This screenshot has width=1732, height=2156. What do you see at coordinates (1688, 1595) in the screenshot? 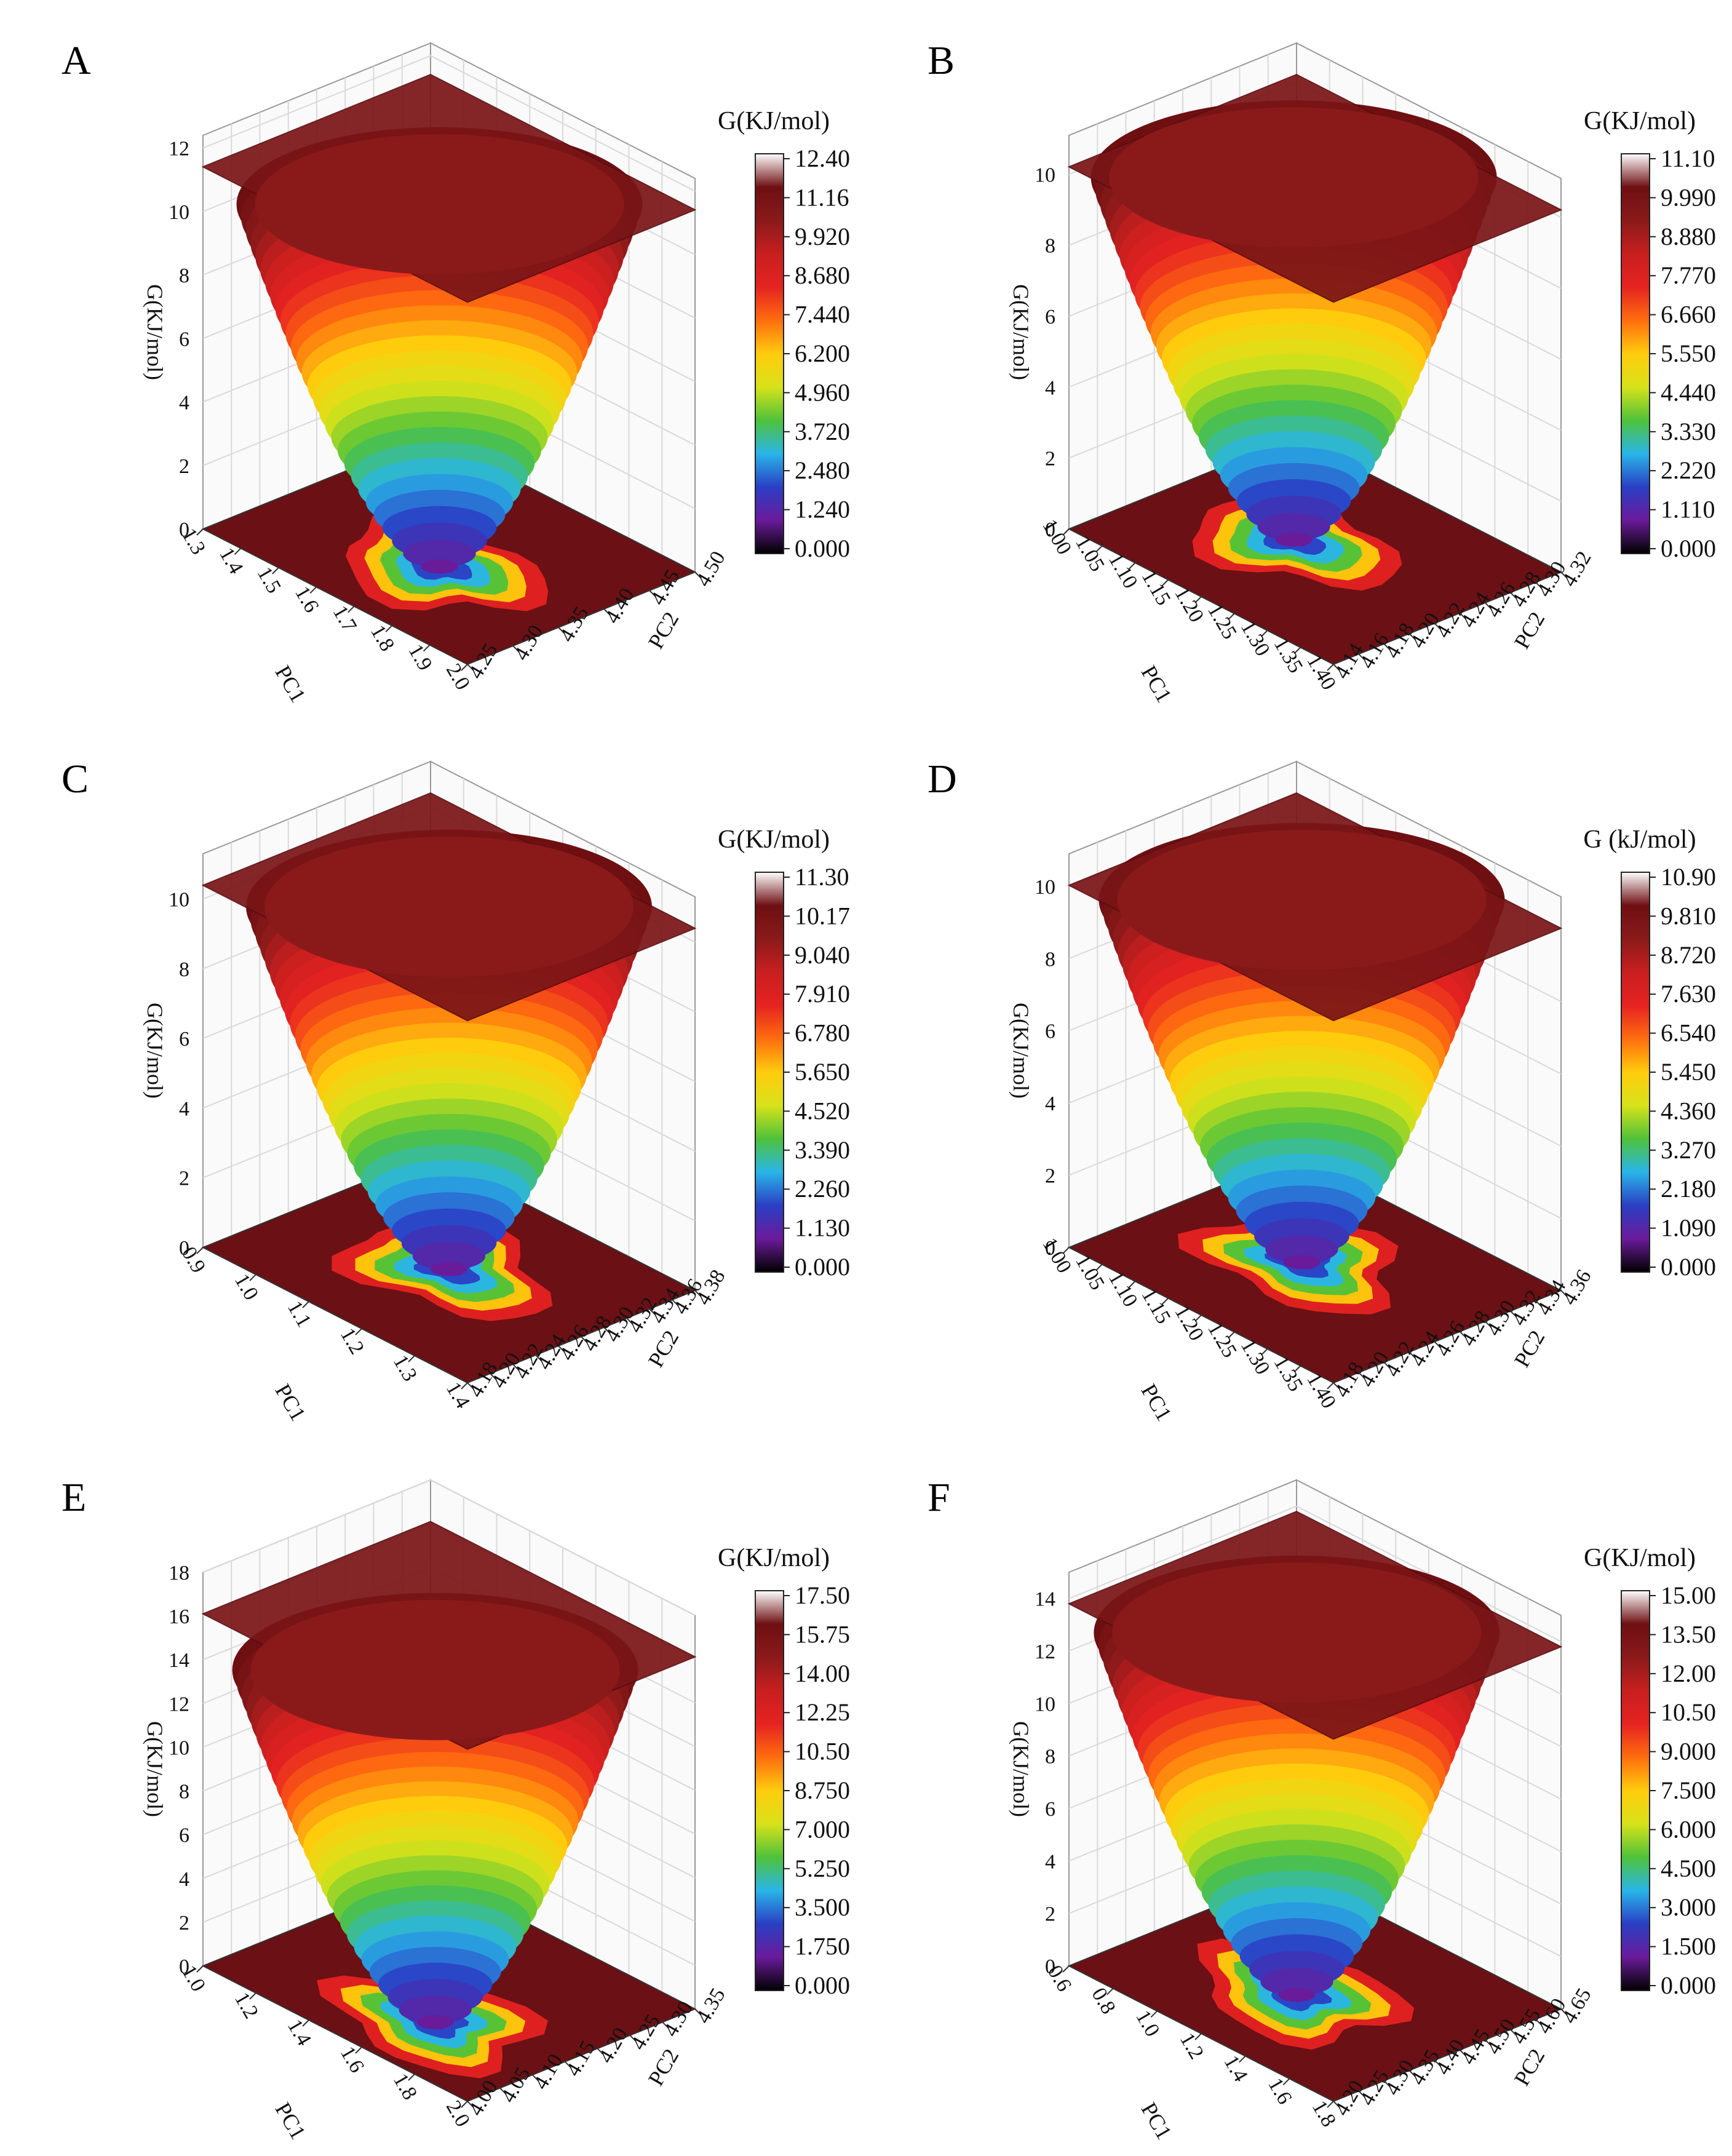
I see `colorbar-tick-f-0: 15.00` at bounding box center [1688, 1595].